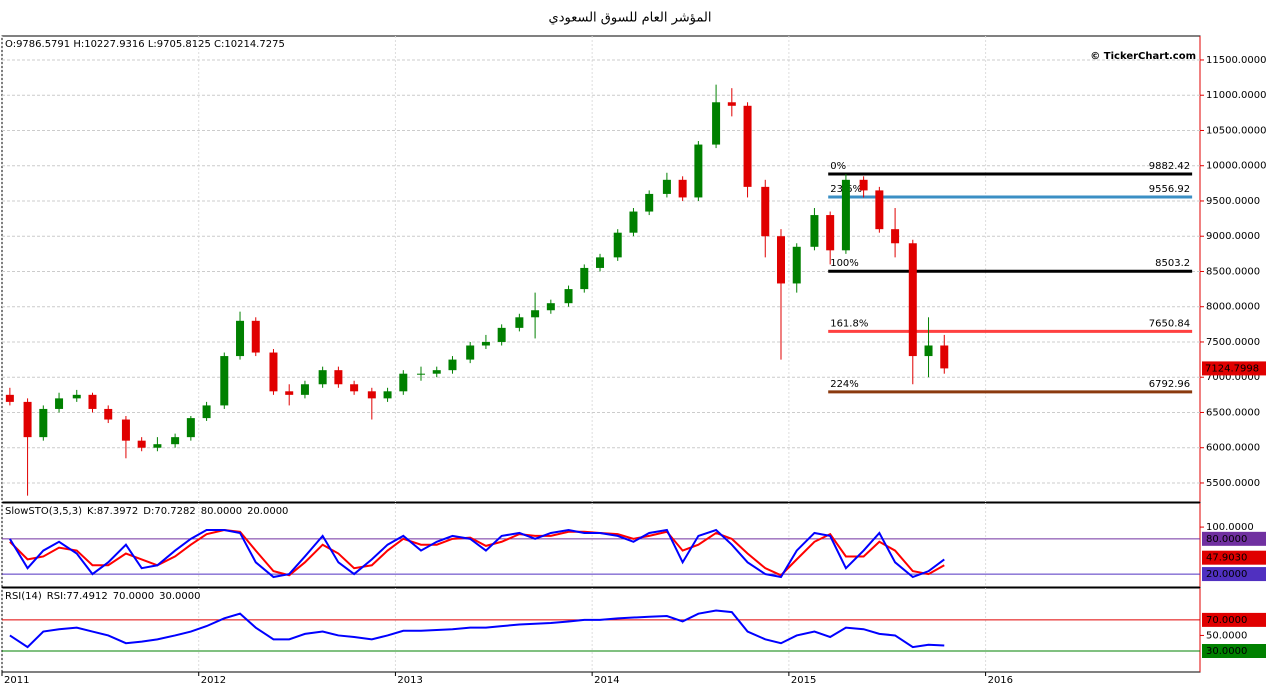  Describe the element at coordinates (1226, 574) in the screenshot. I see `level-label: 20.0000` at that location.